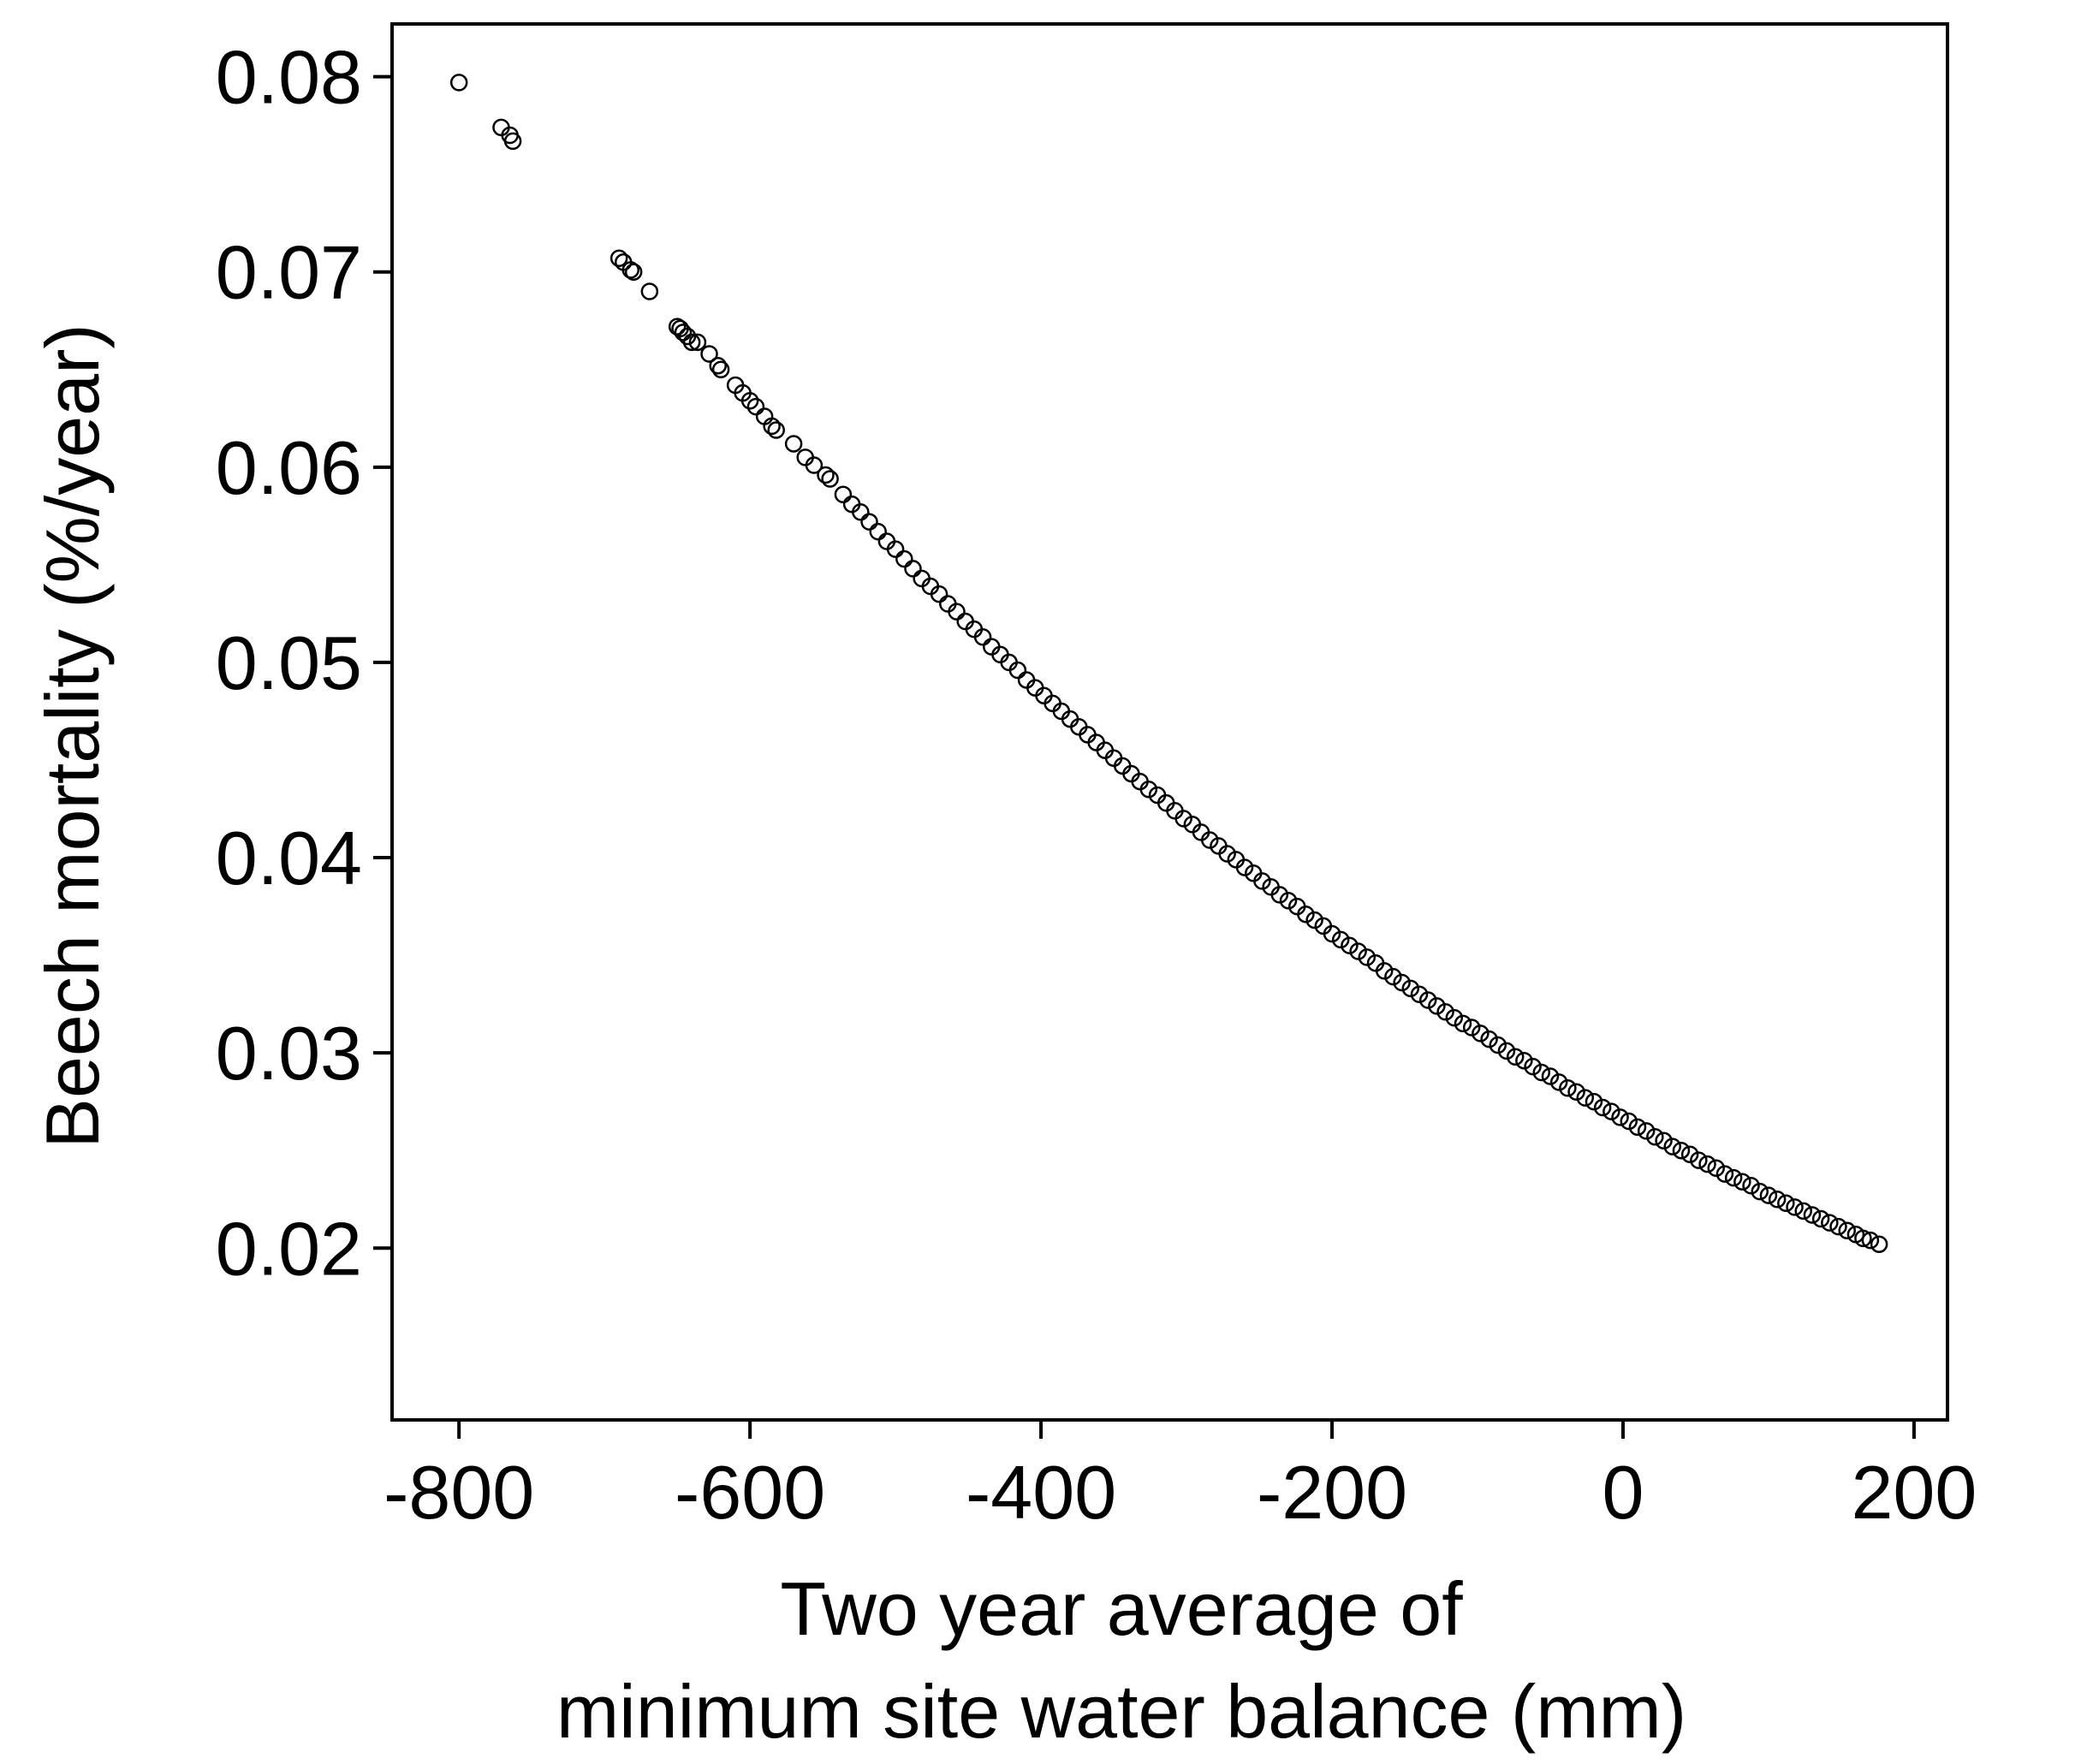 The height and width of the screenshot is (1764, 2099). Describe the element at coordinates (1332, 1492) in the screenshot. I see `x-tick-label: -200` at that location.